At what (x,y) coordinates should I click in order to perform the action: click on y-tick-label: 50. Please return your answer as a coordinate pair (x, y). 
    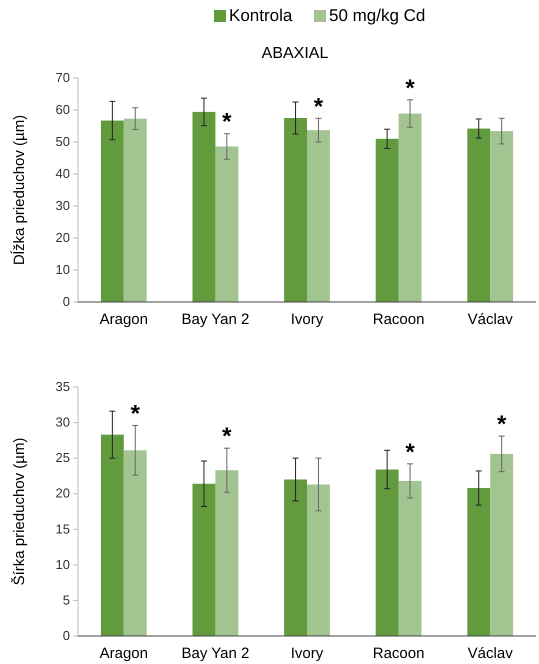
    Looking at the image, I should click on (63, 141).